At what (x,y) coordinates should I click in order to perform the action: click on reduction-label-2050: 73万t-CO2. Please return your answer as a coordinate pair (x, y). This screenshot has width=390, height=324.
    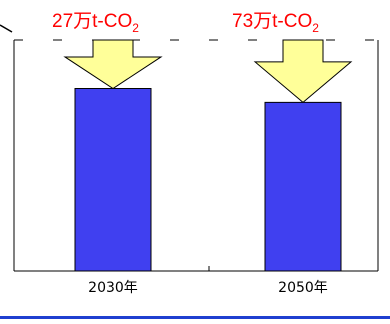
    Looking at the image, I should click on (275, 23).